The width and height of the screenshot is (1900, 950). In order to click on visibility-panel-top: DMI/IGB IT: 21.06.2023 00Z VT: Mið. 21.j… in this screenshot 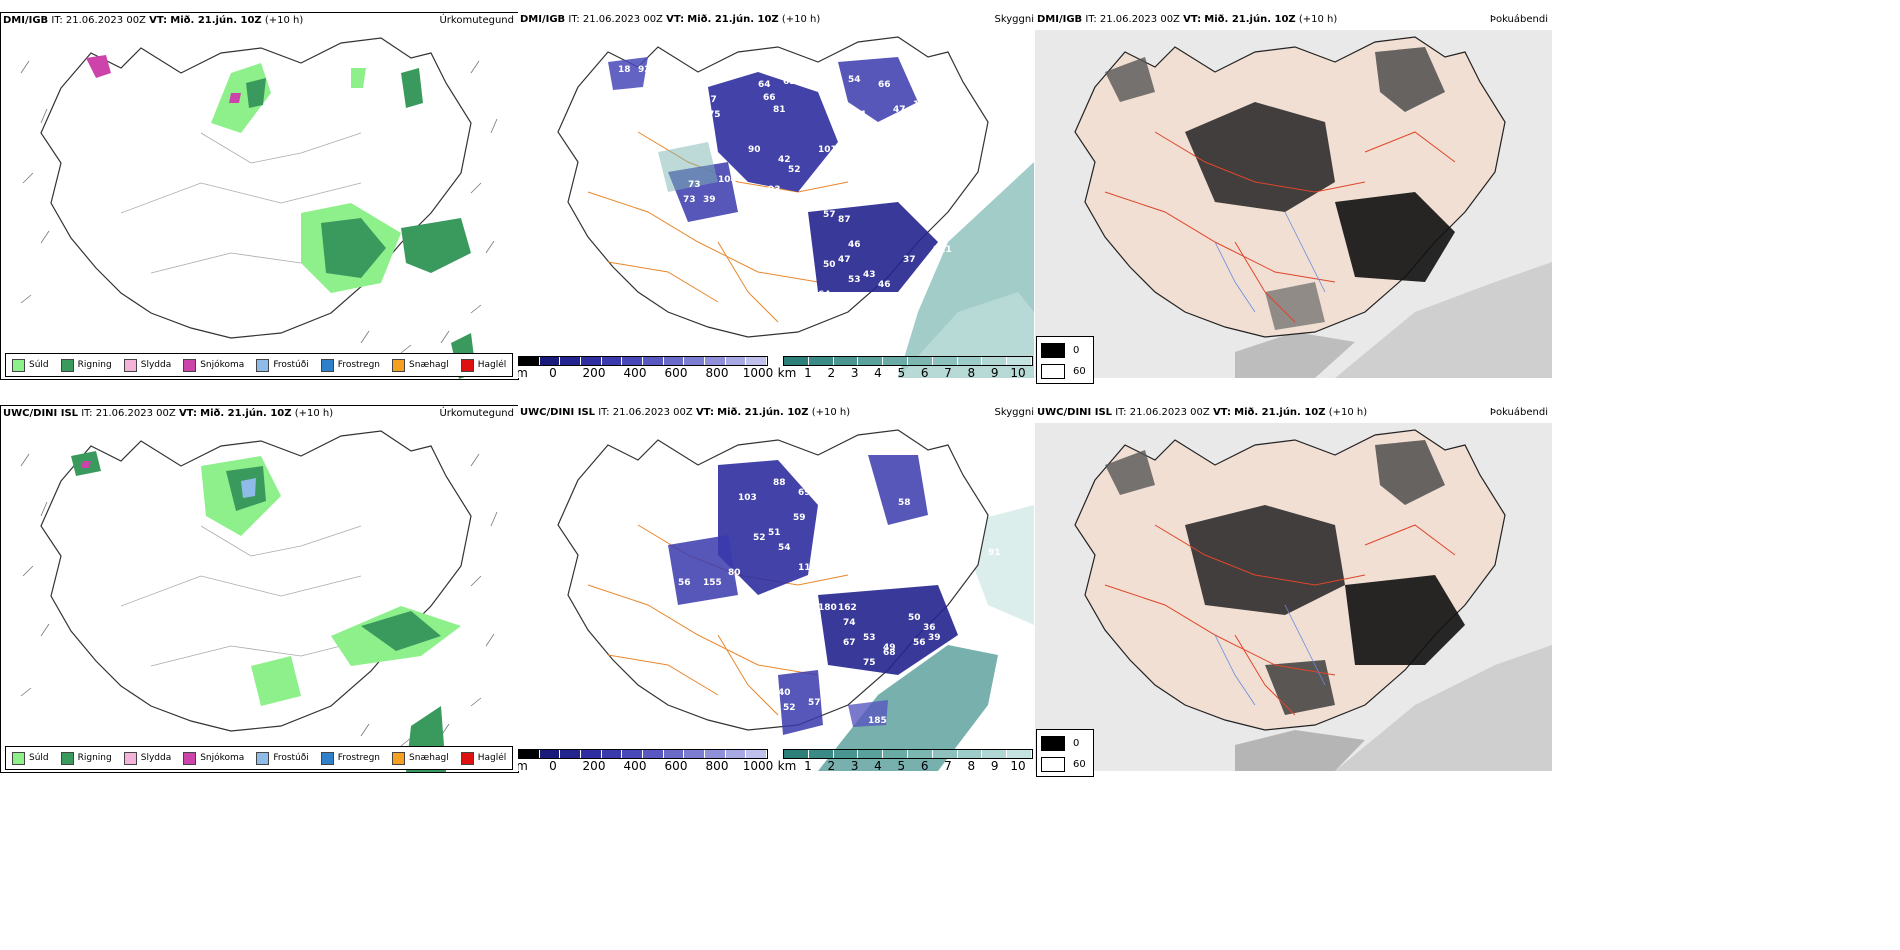, I will do `click(776, 195)`.